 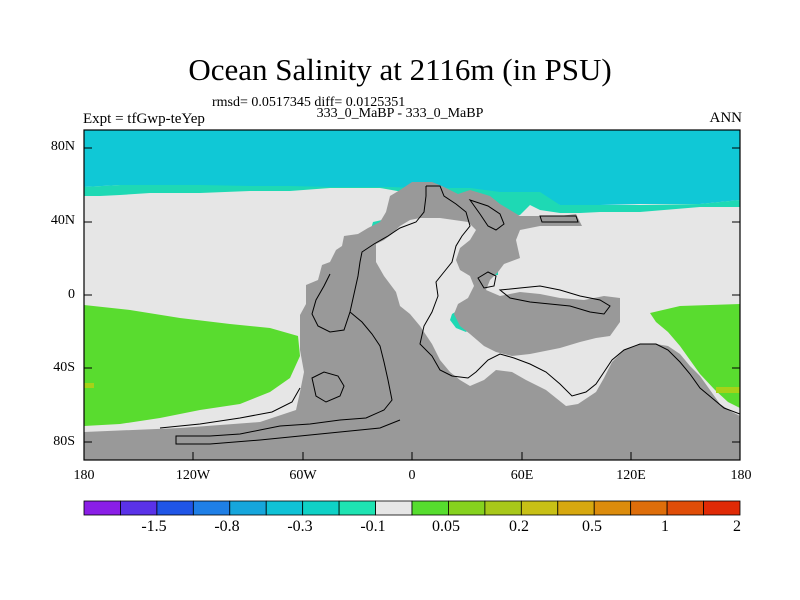 What do you see at coordinates (309, 102) in the screenshot?
I see `stats-text: rmsd= 0.0517345 diff= 0.0125351` at bounding box center [309, 102].